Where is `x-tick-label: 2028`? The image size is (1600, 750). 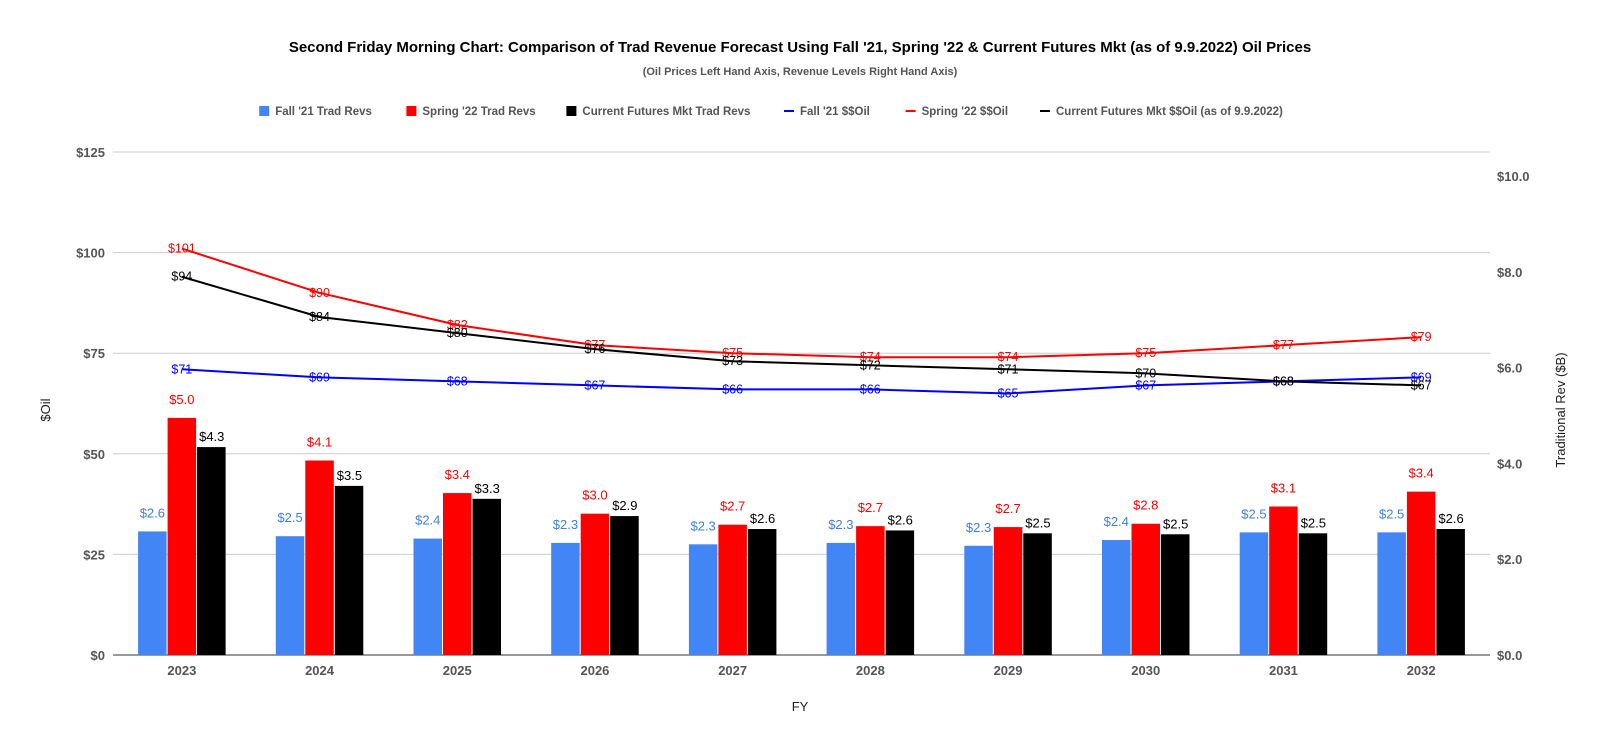
x-tick-label: 2028 is located at coordinates (870, 670).